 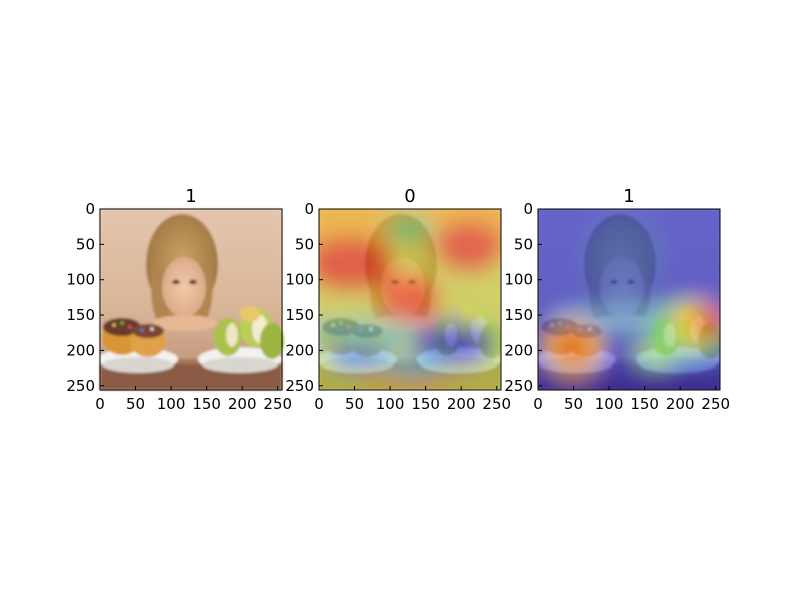 I want to click on panel-2-frame, so click(x=410, y=299).